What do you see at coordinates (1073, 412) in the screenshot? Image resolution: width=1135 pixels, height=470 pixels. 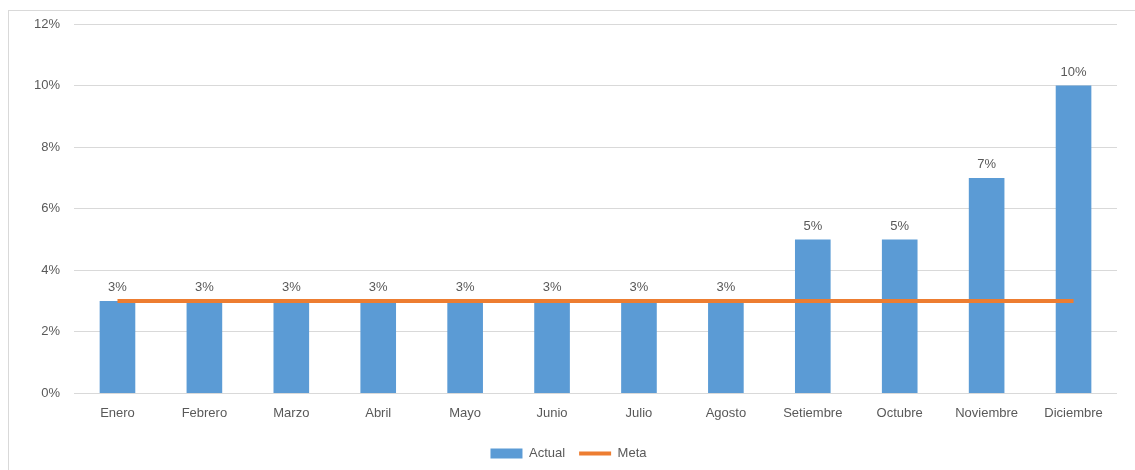 I see `x-tick-label: Diciembre` at bounding box center [1073, 412].